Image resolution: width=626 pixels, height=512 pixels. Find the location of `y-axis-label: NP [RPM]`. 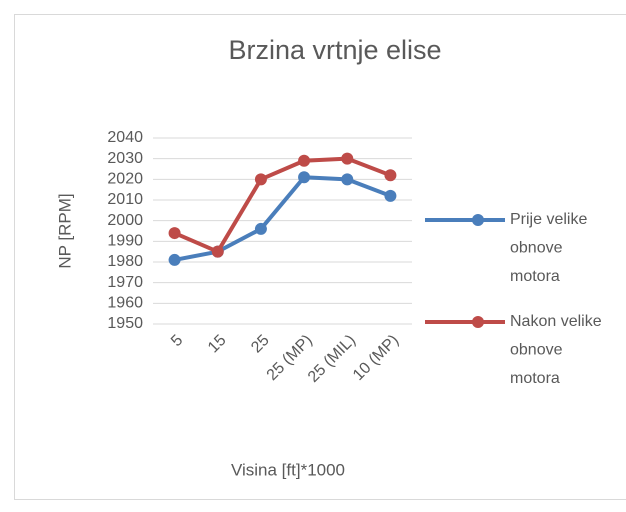

y-axis-label: NP [RPM] is located at coordinates (64, 230).